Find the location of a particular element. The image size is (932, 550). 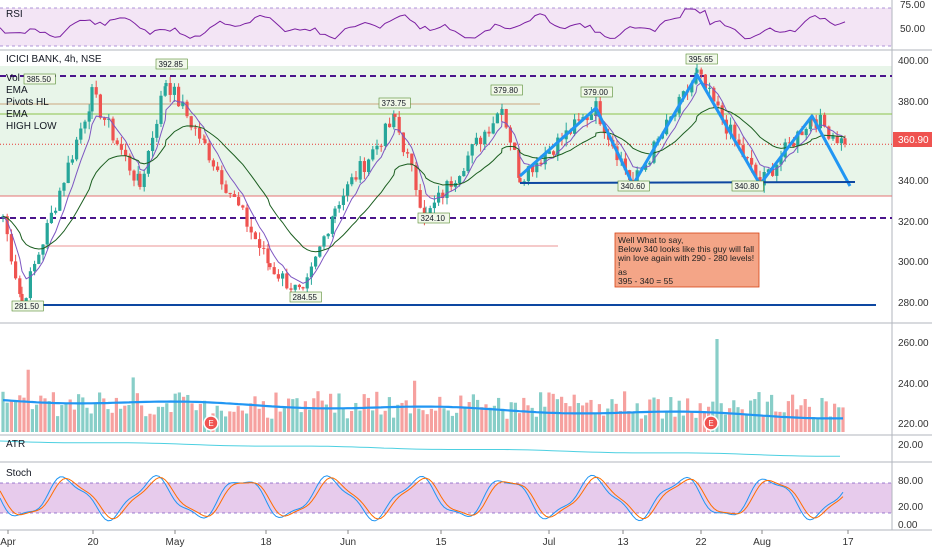

pivot-label: 379.00 is located at coordinates (596, 92).